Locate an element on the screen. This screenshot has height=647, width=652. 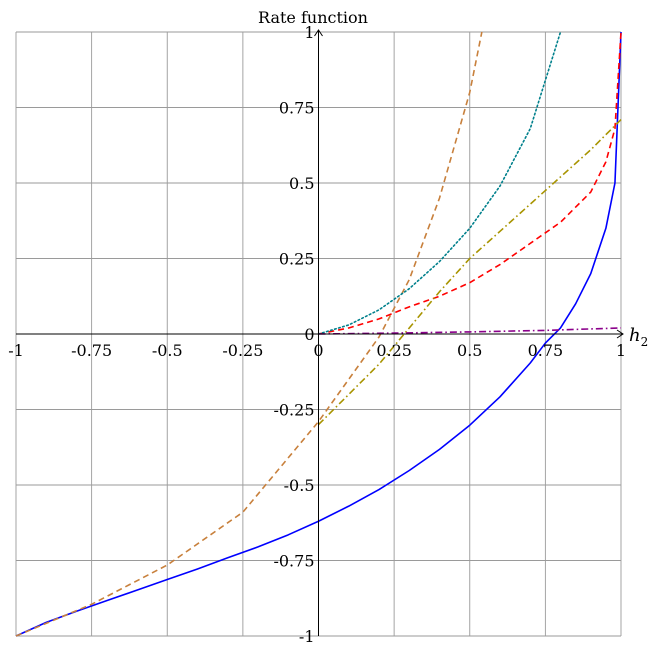
x-tick-label: -0.75 is located at coordinates (91, 350).